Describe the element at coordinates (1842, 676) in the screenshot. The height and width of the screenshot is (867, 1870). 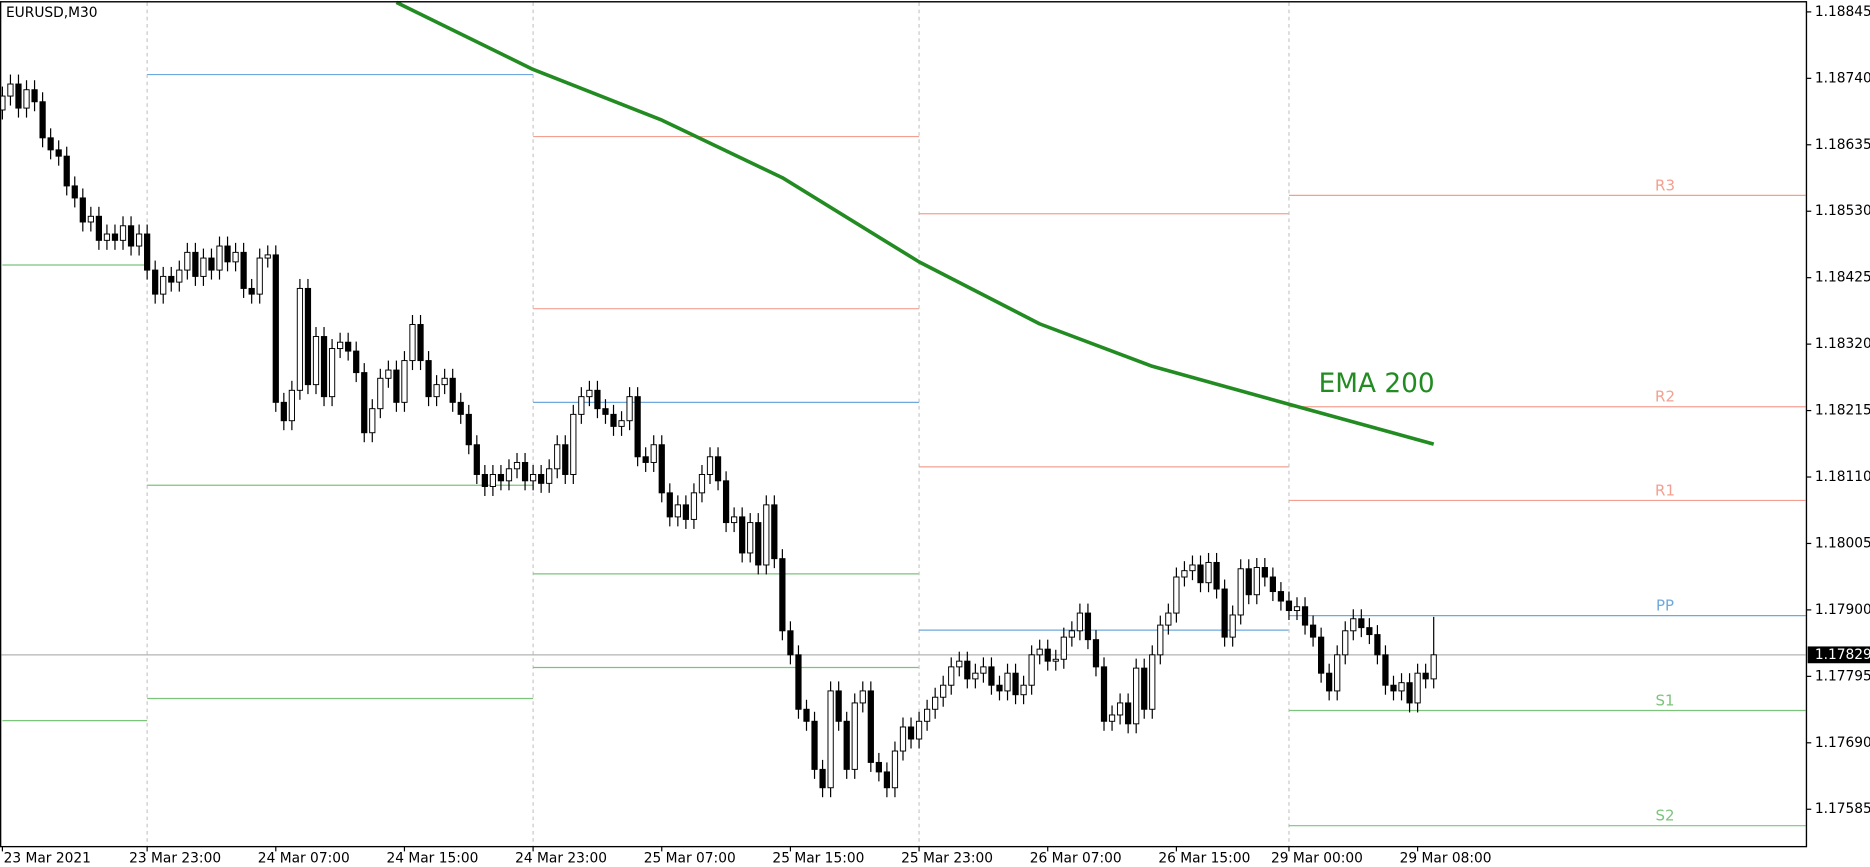
I see `y-tick-label: 1.17795` at that location.